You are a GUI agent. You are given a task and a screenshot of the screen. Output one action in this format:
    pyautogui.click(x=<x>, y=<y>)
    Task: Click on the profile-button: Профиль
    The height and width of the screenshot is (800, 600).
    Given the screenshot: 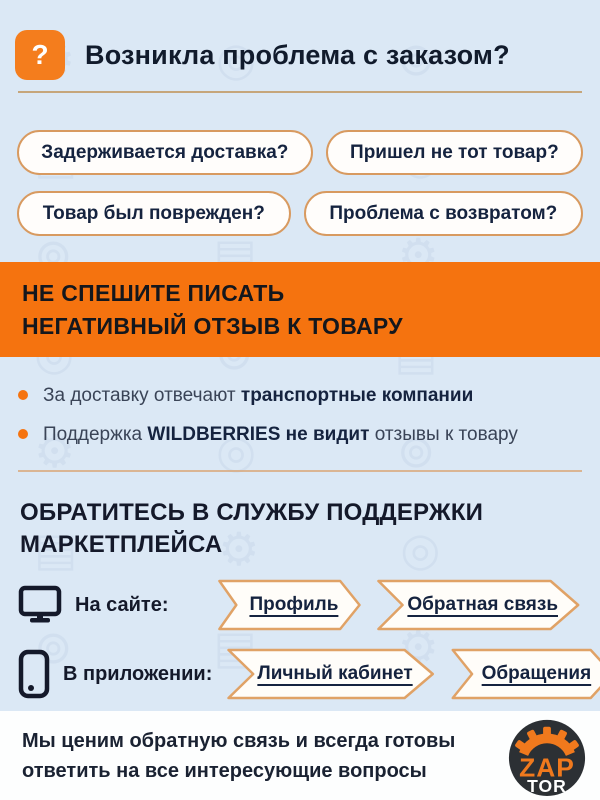 What is the action you would take?
    pyautogui.click(x=289, y=605)
    